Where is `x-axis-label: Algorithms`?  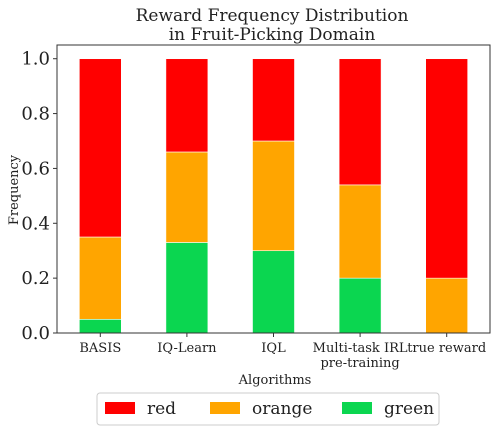
x-axis-label: Algorithms is located at coordinates (275, 380).